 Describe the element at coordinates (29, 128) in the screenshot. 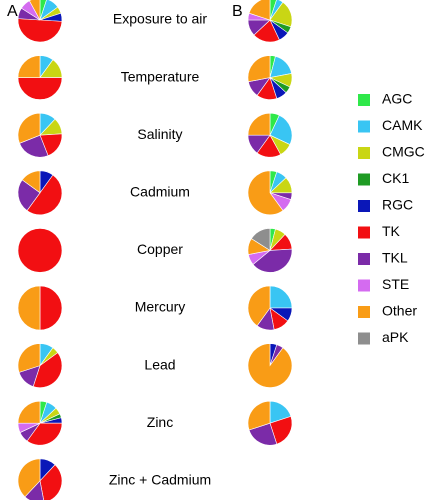

I see `pie-a-salinity-slice-other` at that location.